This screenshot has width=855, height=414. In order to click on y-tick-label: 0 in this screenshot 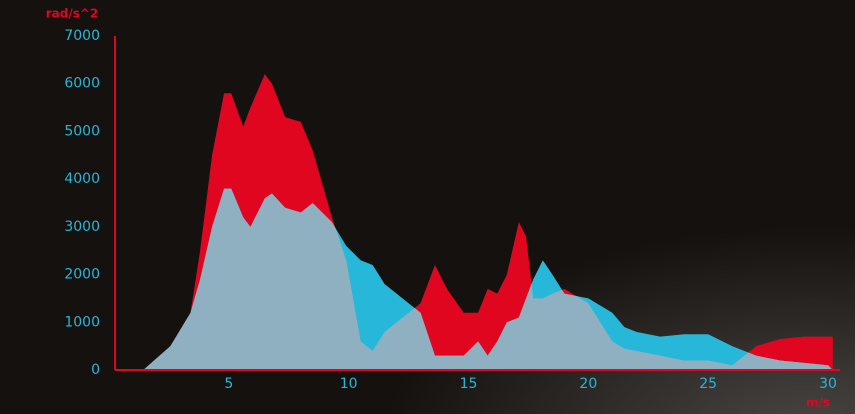, I will do `click(95, 370)`.